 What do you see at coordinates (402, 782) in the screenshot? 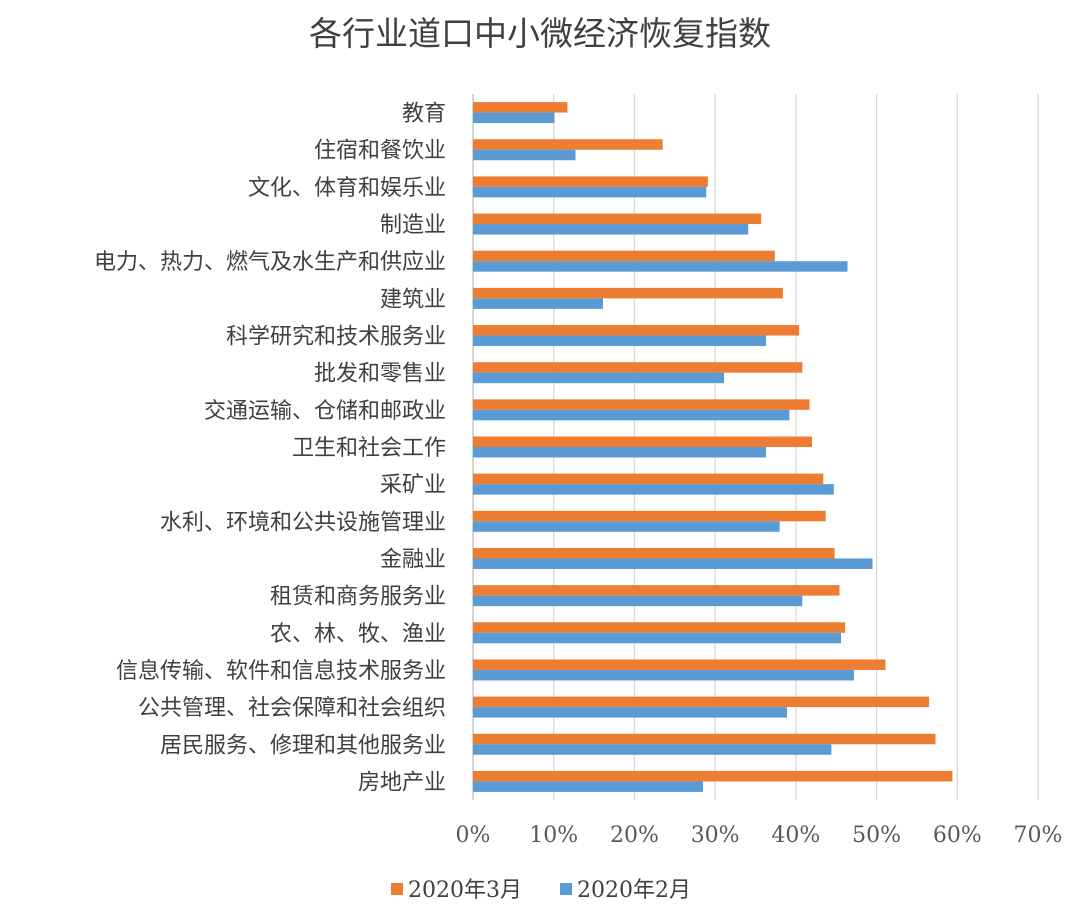
I see `category-label: 房地产业` at bounding box center [402, 782].